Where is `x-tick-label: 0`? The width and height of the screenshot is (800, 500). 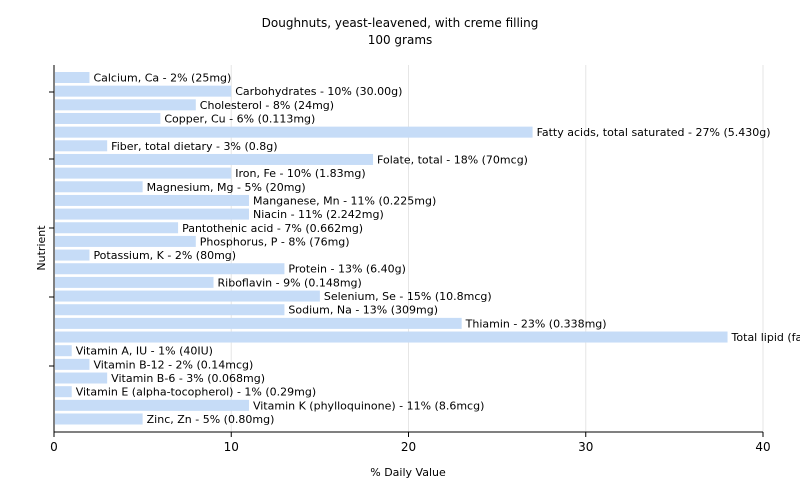 x-tick-label: 0 is located at coordinates (54, 447).